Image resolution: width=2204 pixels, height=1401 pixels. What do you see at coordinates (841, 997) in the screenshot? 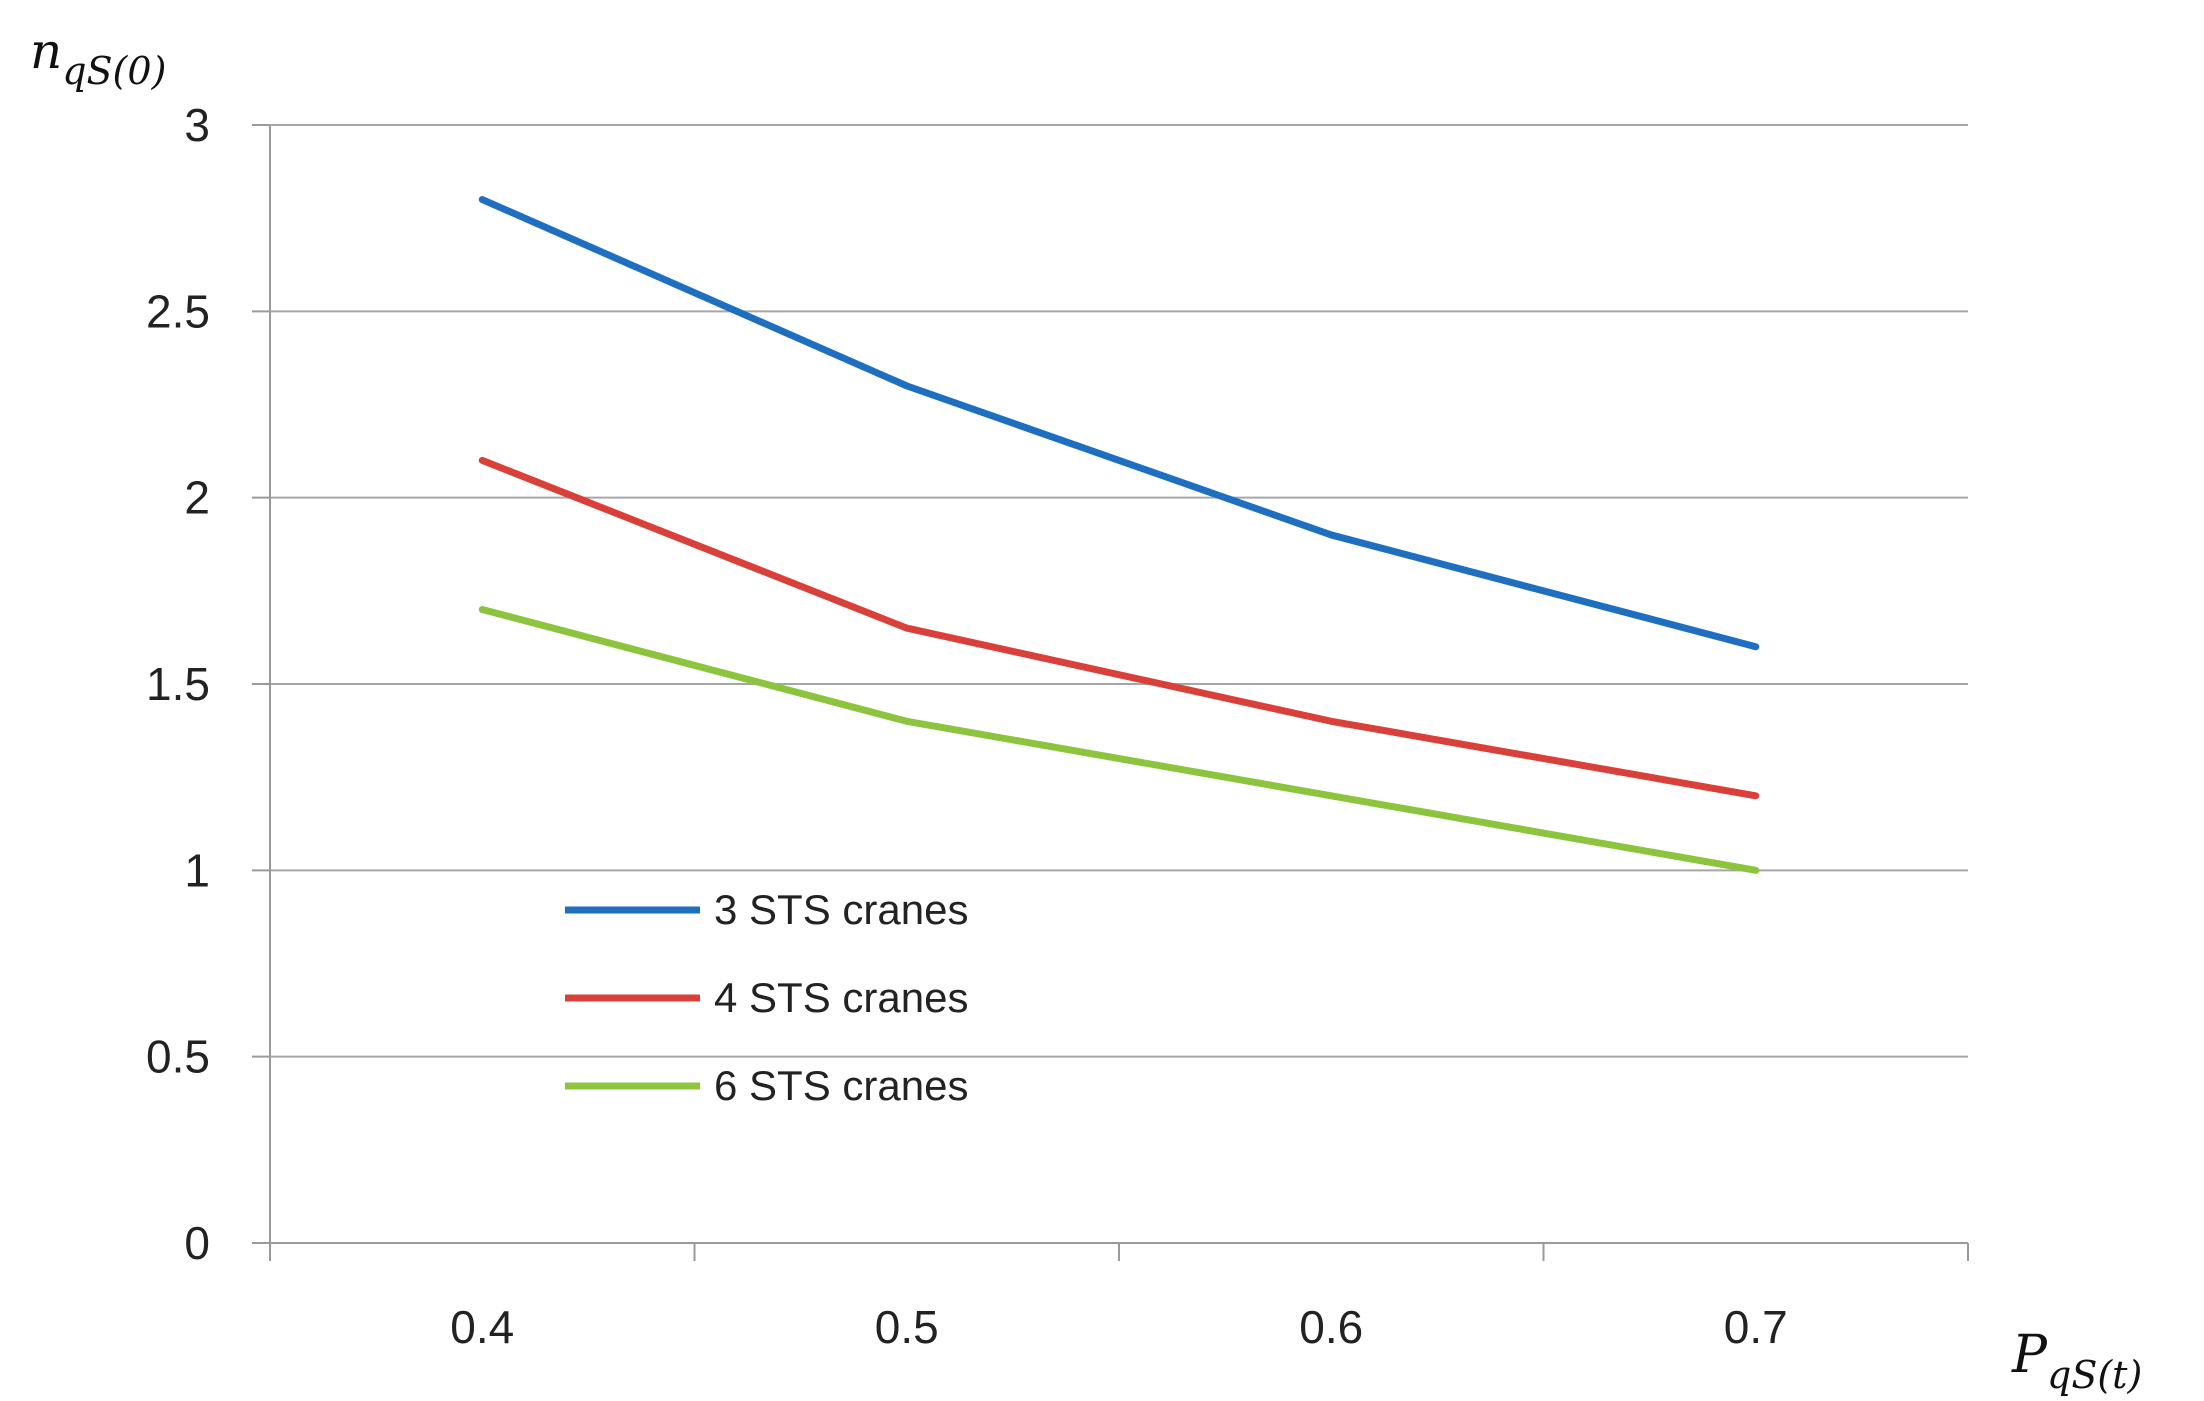
I see `legend-label: 4 STS cranes` at bounding box center [841, 997].